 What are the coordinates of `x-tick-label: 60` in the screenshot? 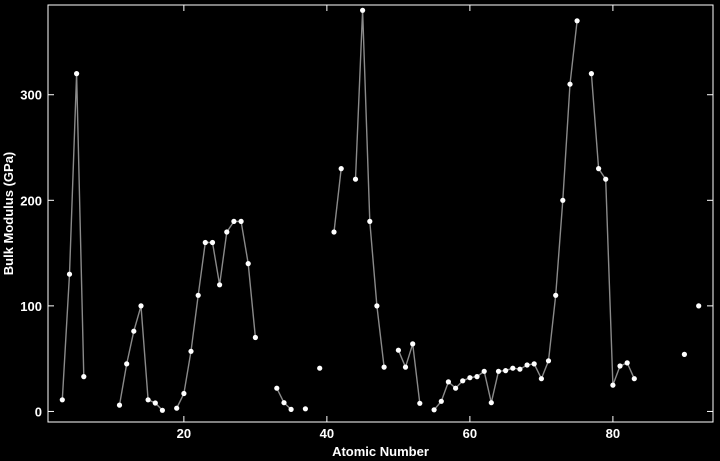 It's located at (470, 433).